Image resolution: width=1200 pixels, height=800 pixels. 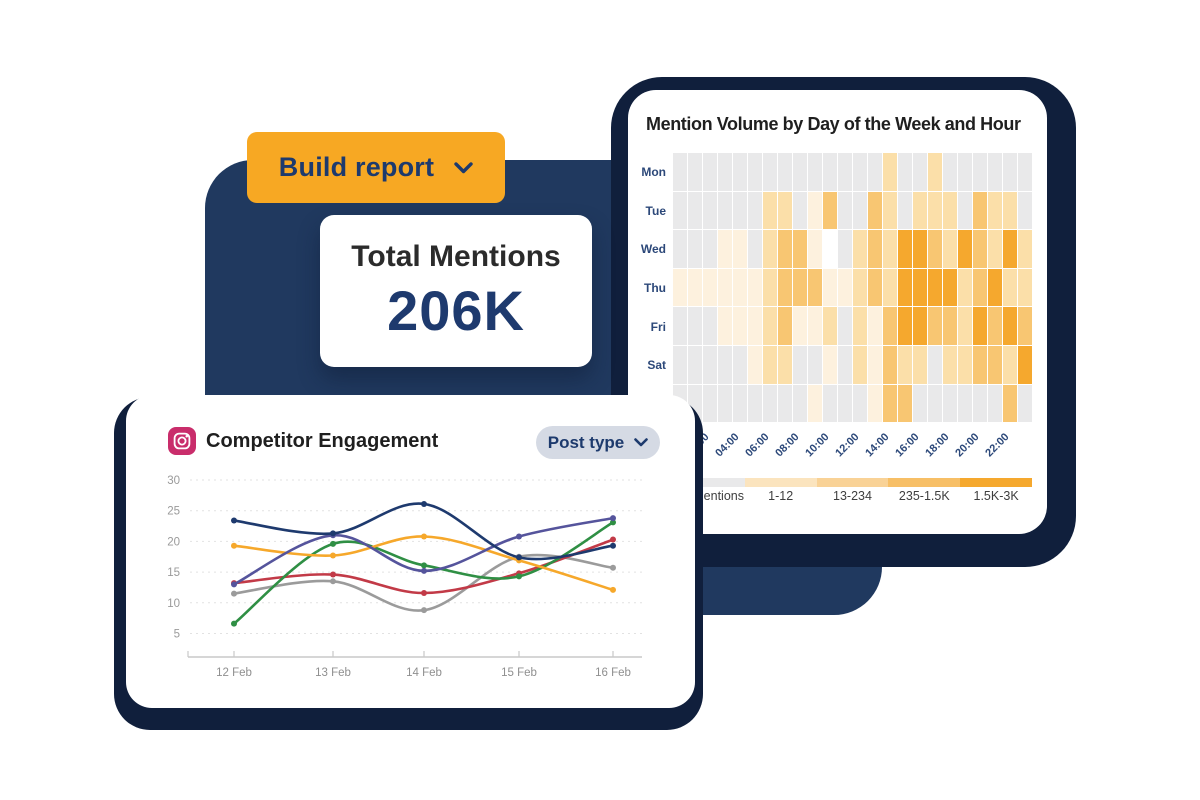 What do you see at coordinates (847, 445) in the screenshot?
I see `heatmap-hour-label: 12:00` at bounding box center [847, 445].